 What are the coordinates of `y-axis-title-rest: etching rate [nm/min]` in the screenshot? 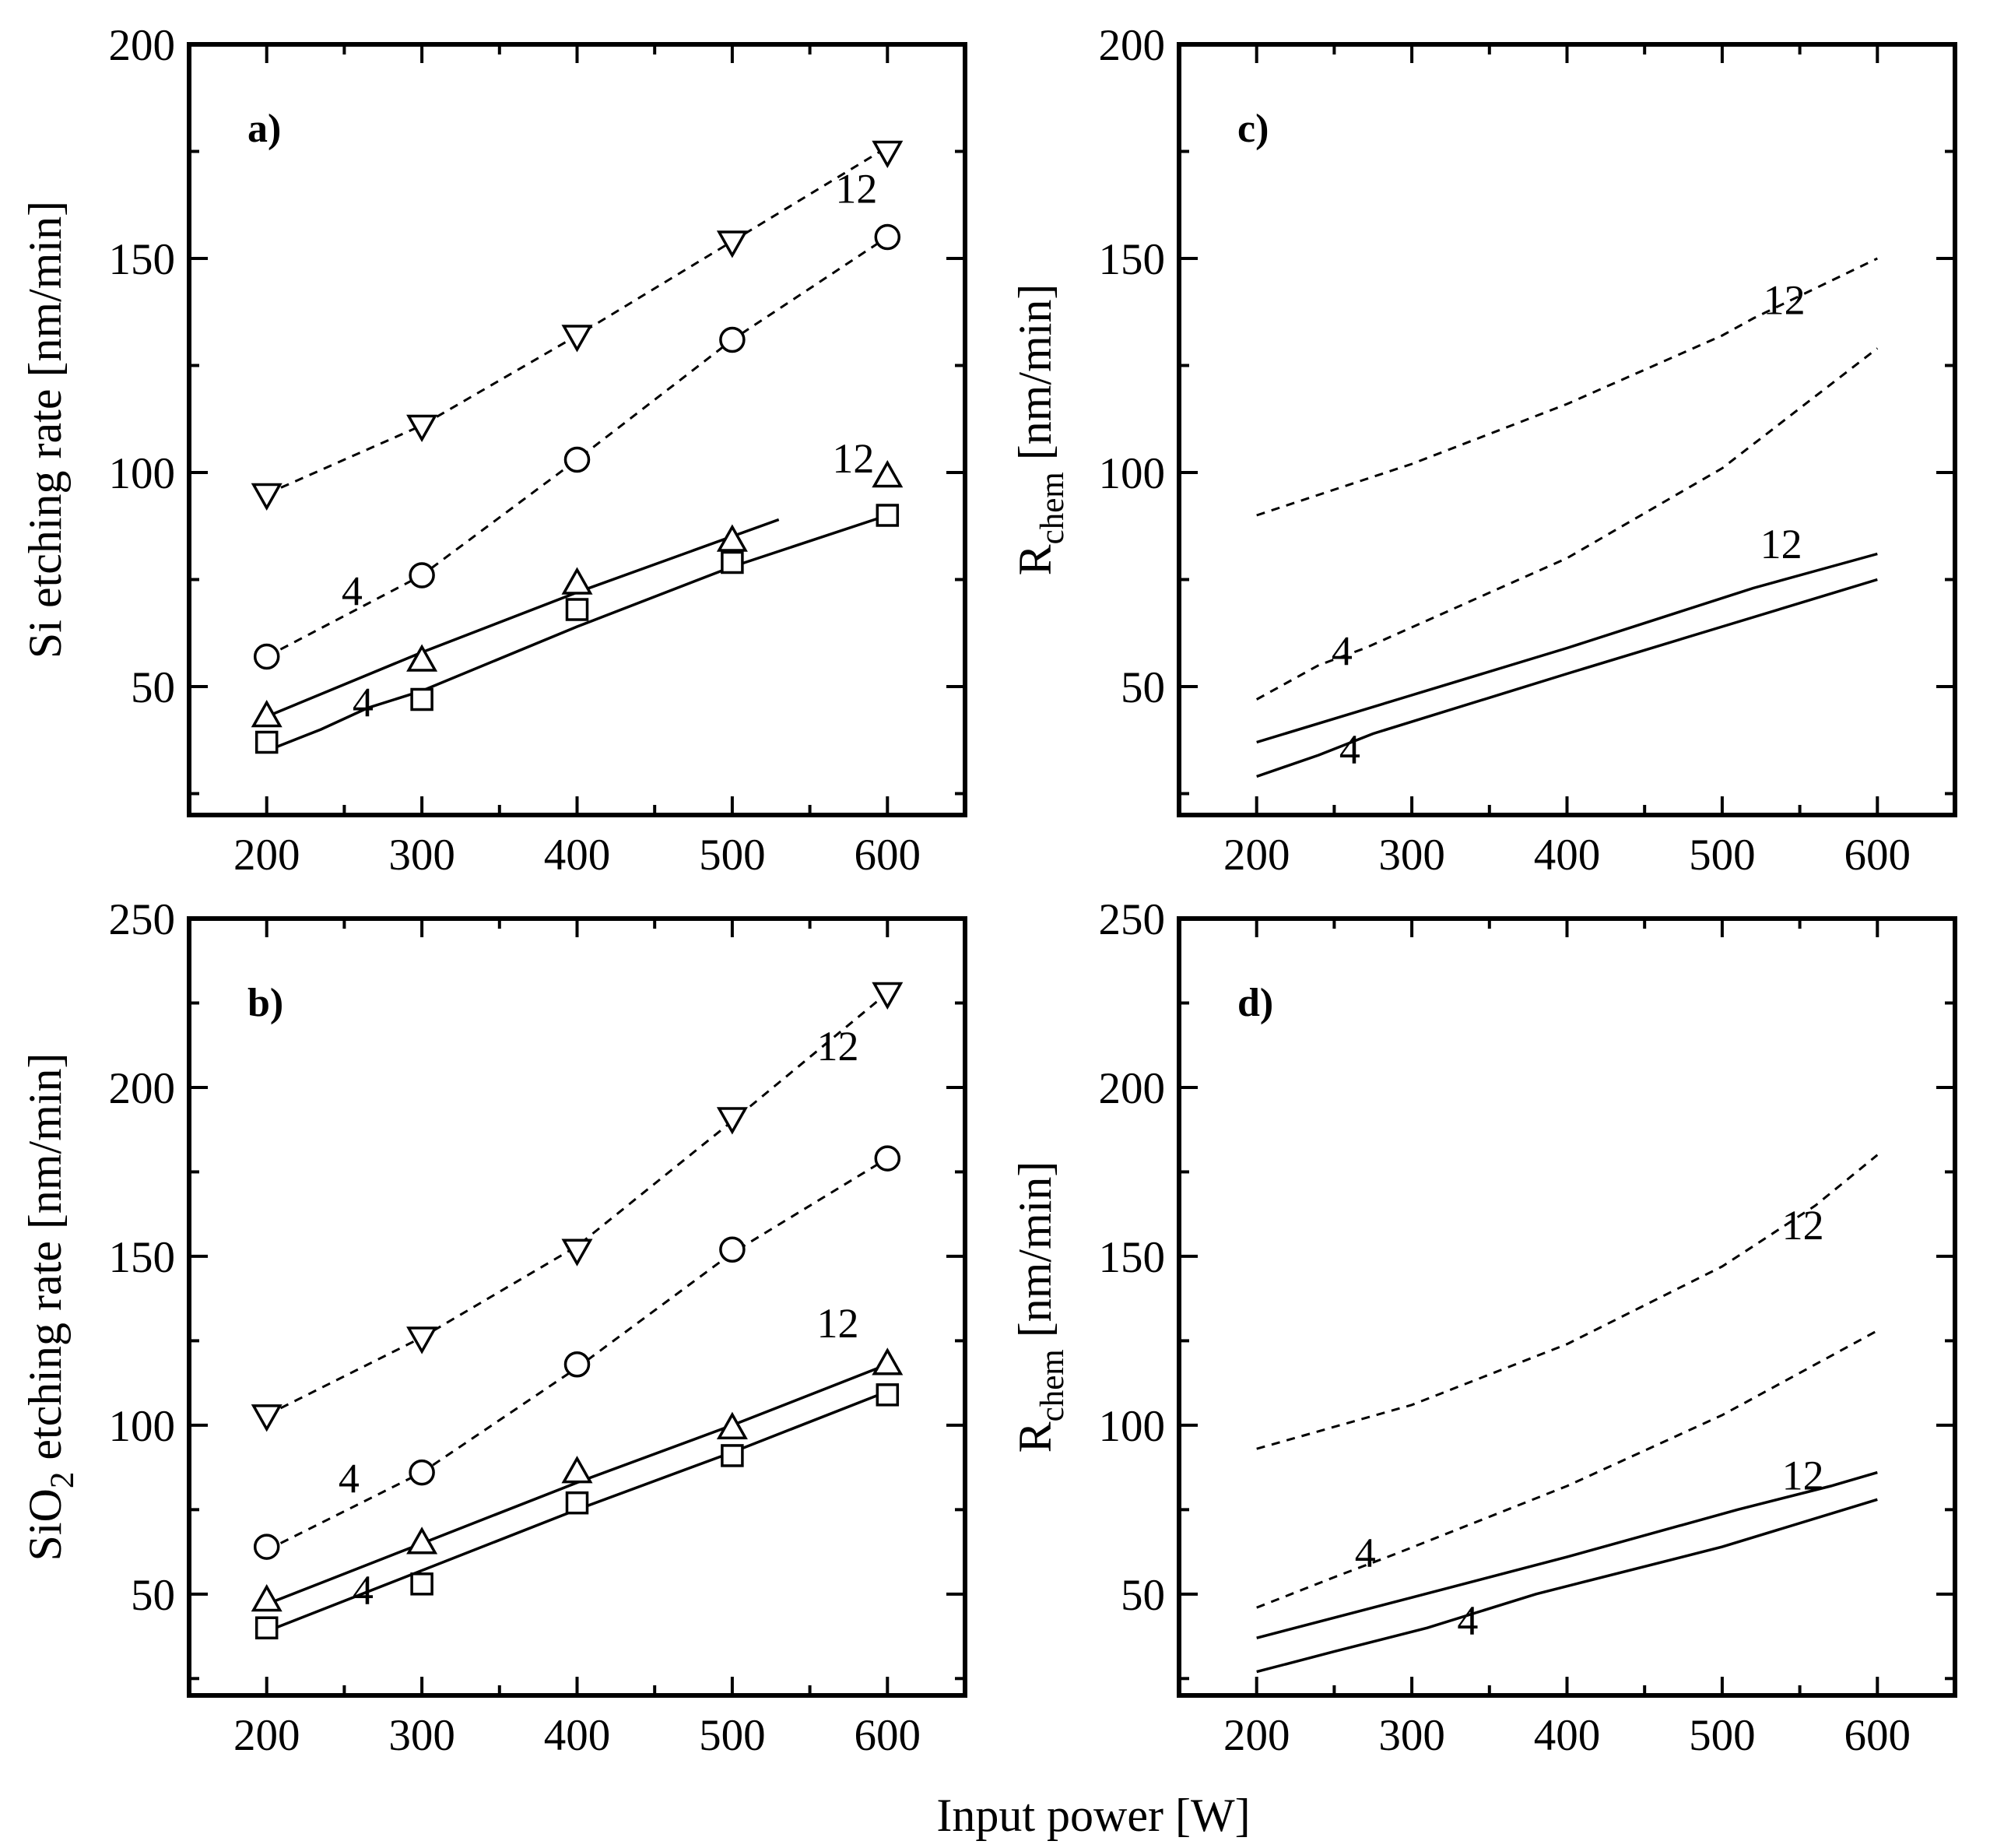 It's located at (45, 1261).